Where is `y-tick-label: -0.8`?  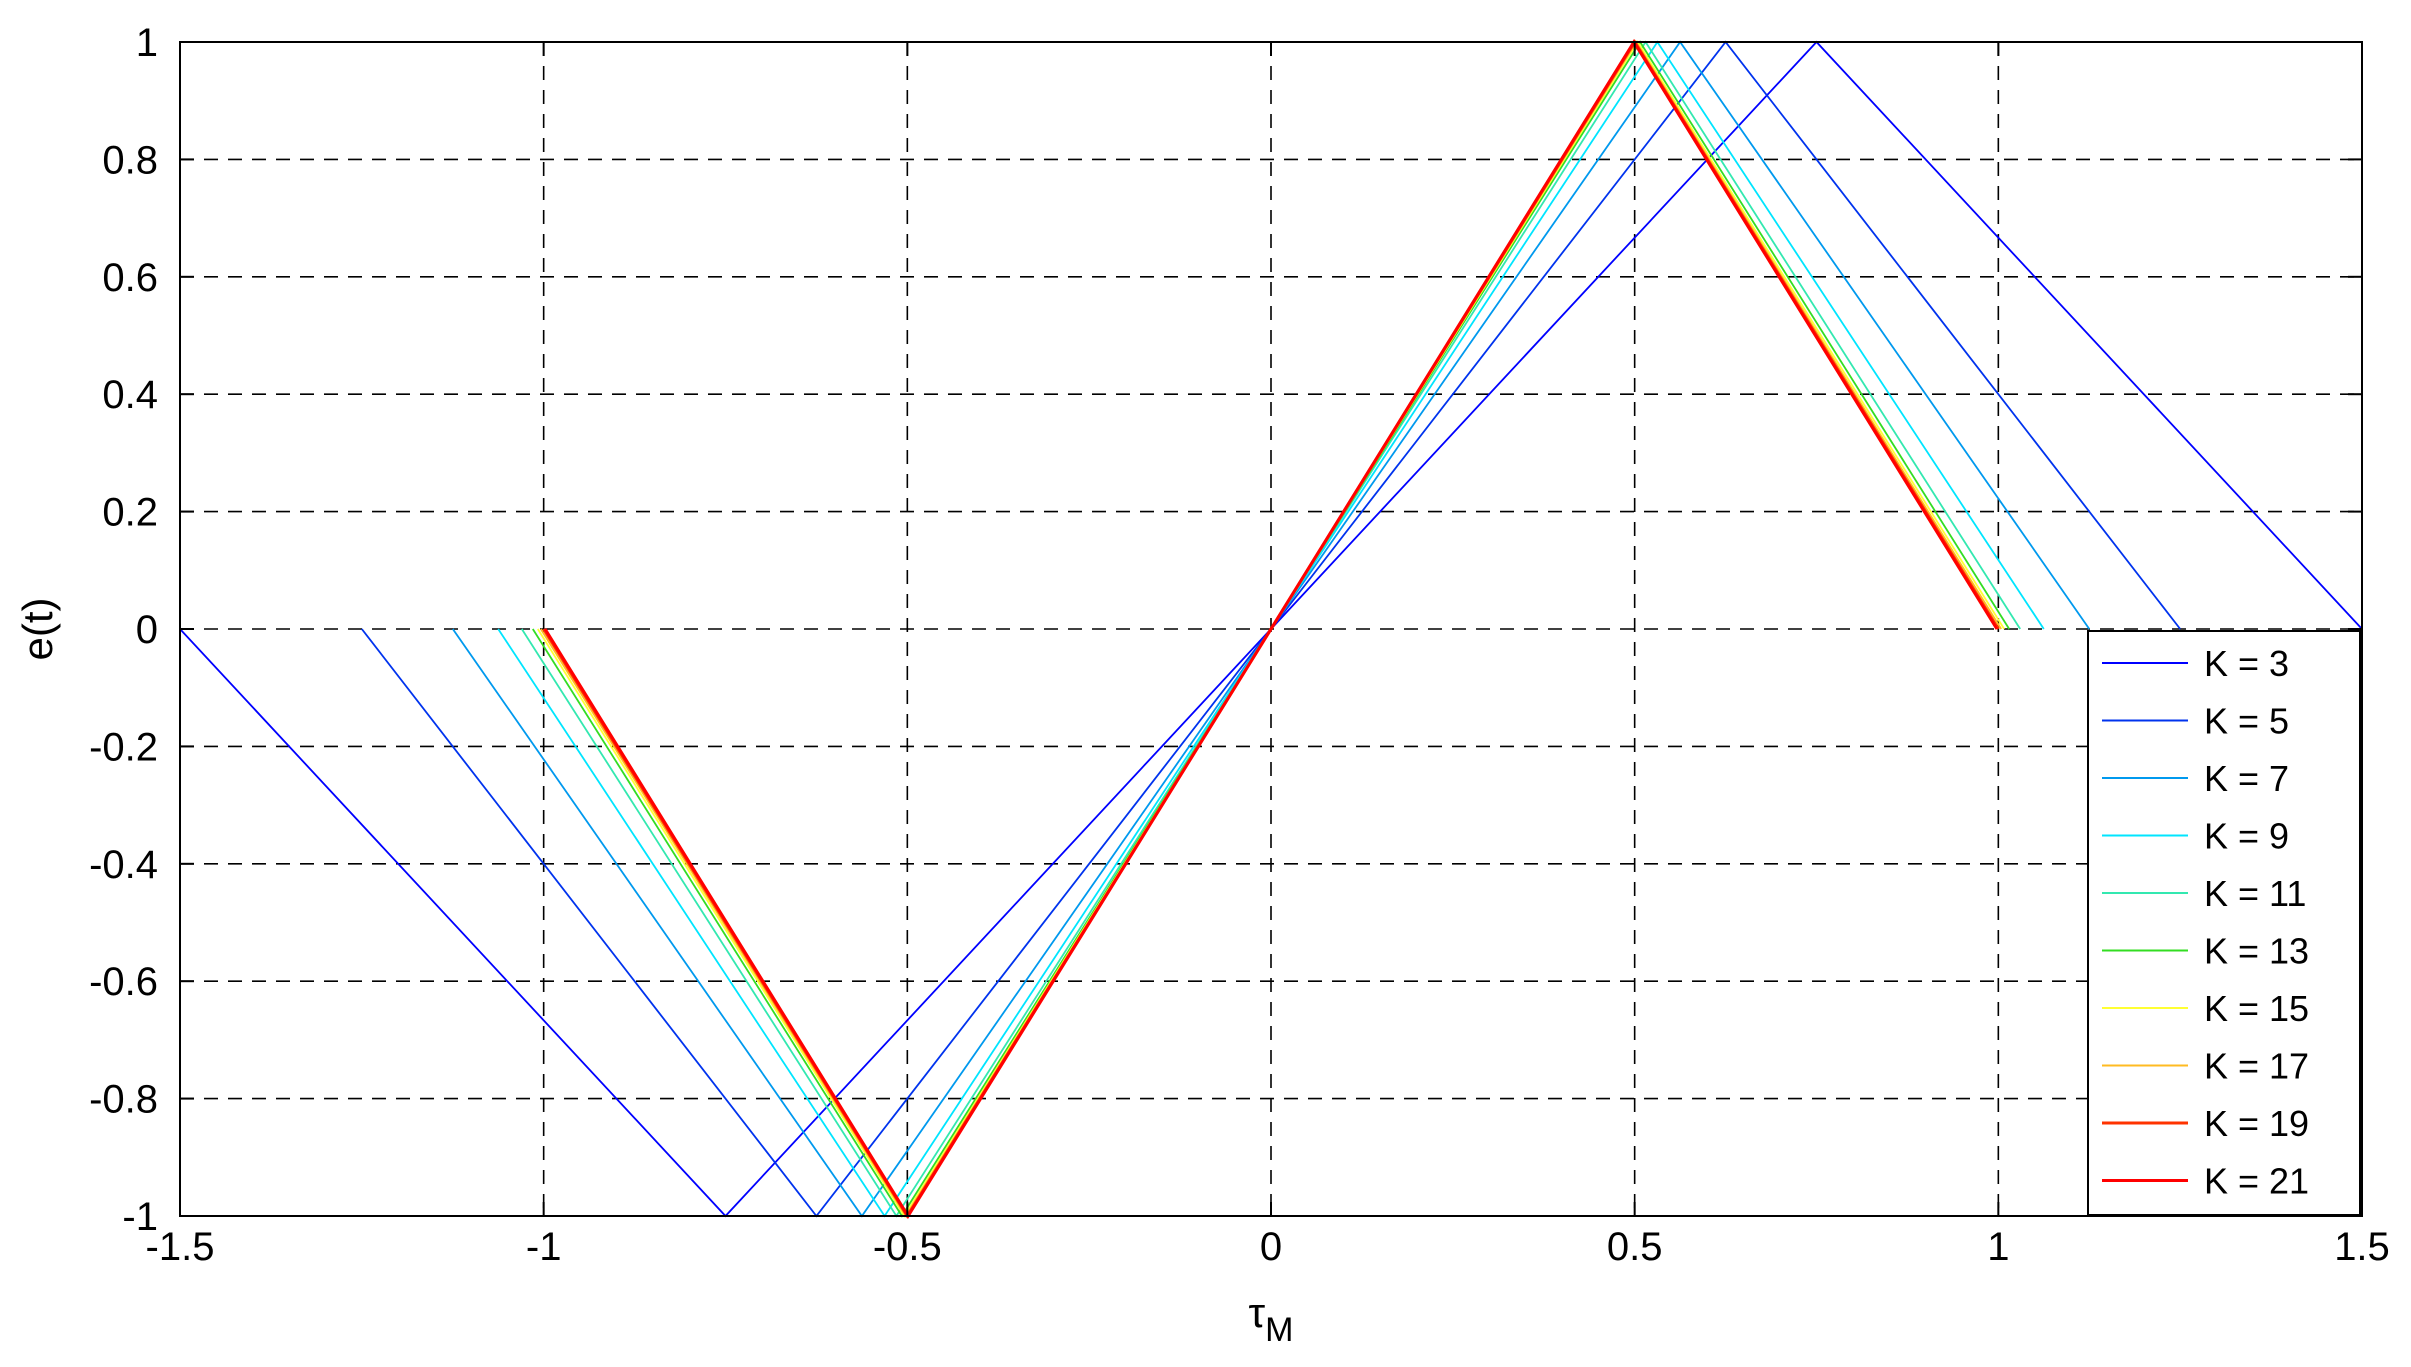 y-tick-label: -0.8 is located at coordinates (123, 1100).